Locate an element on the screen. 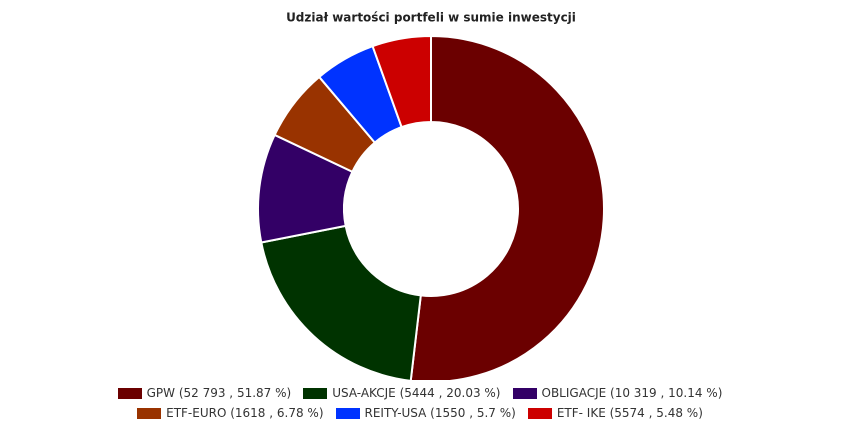  legend-item: ETF-EURO (1618 , 6.78 %) is located at coordinates (230, 413).